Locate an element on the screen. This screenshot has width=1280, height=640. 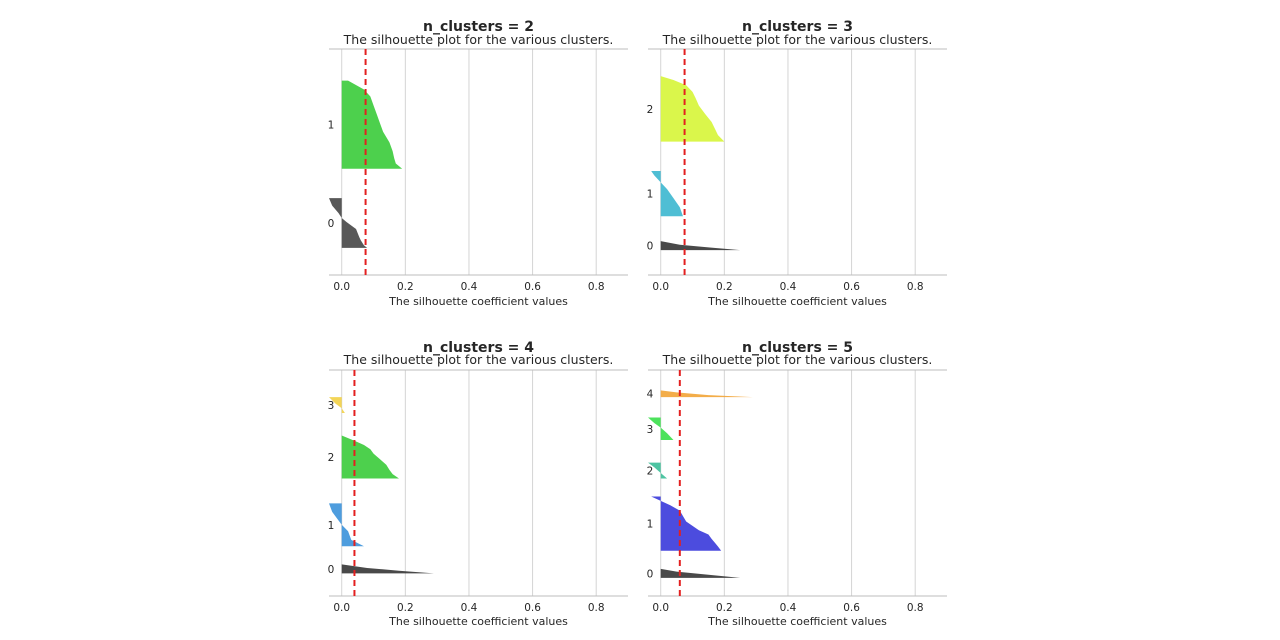
cluster-label: 4 is located at coordinates (650, 395).